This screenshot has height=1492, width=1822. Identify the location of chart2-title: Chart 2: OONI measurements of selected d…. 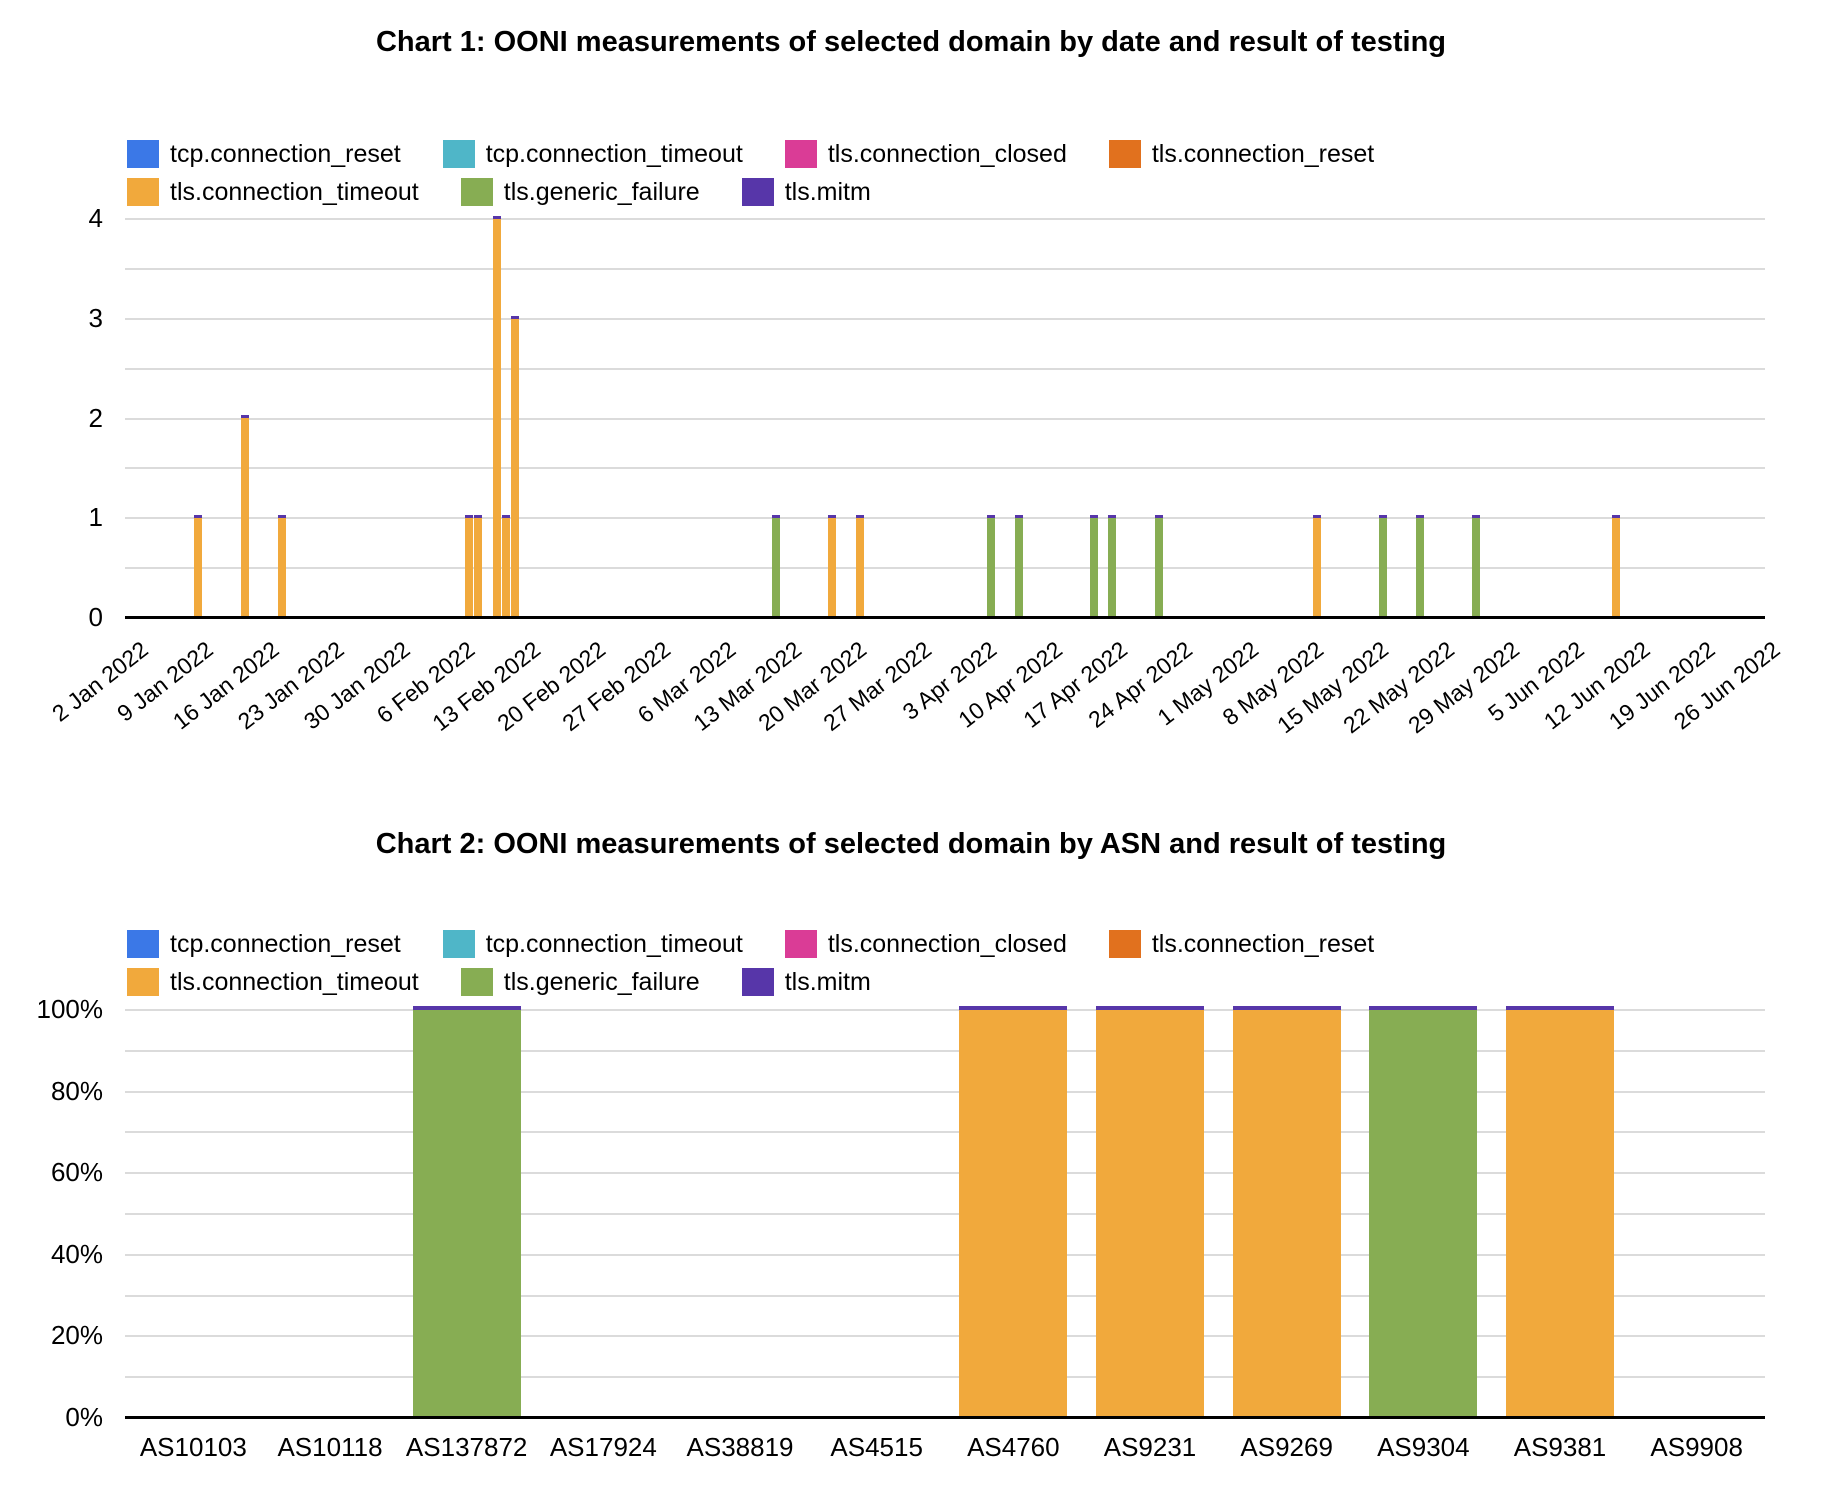
(911, 844).